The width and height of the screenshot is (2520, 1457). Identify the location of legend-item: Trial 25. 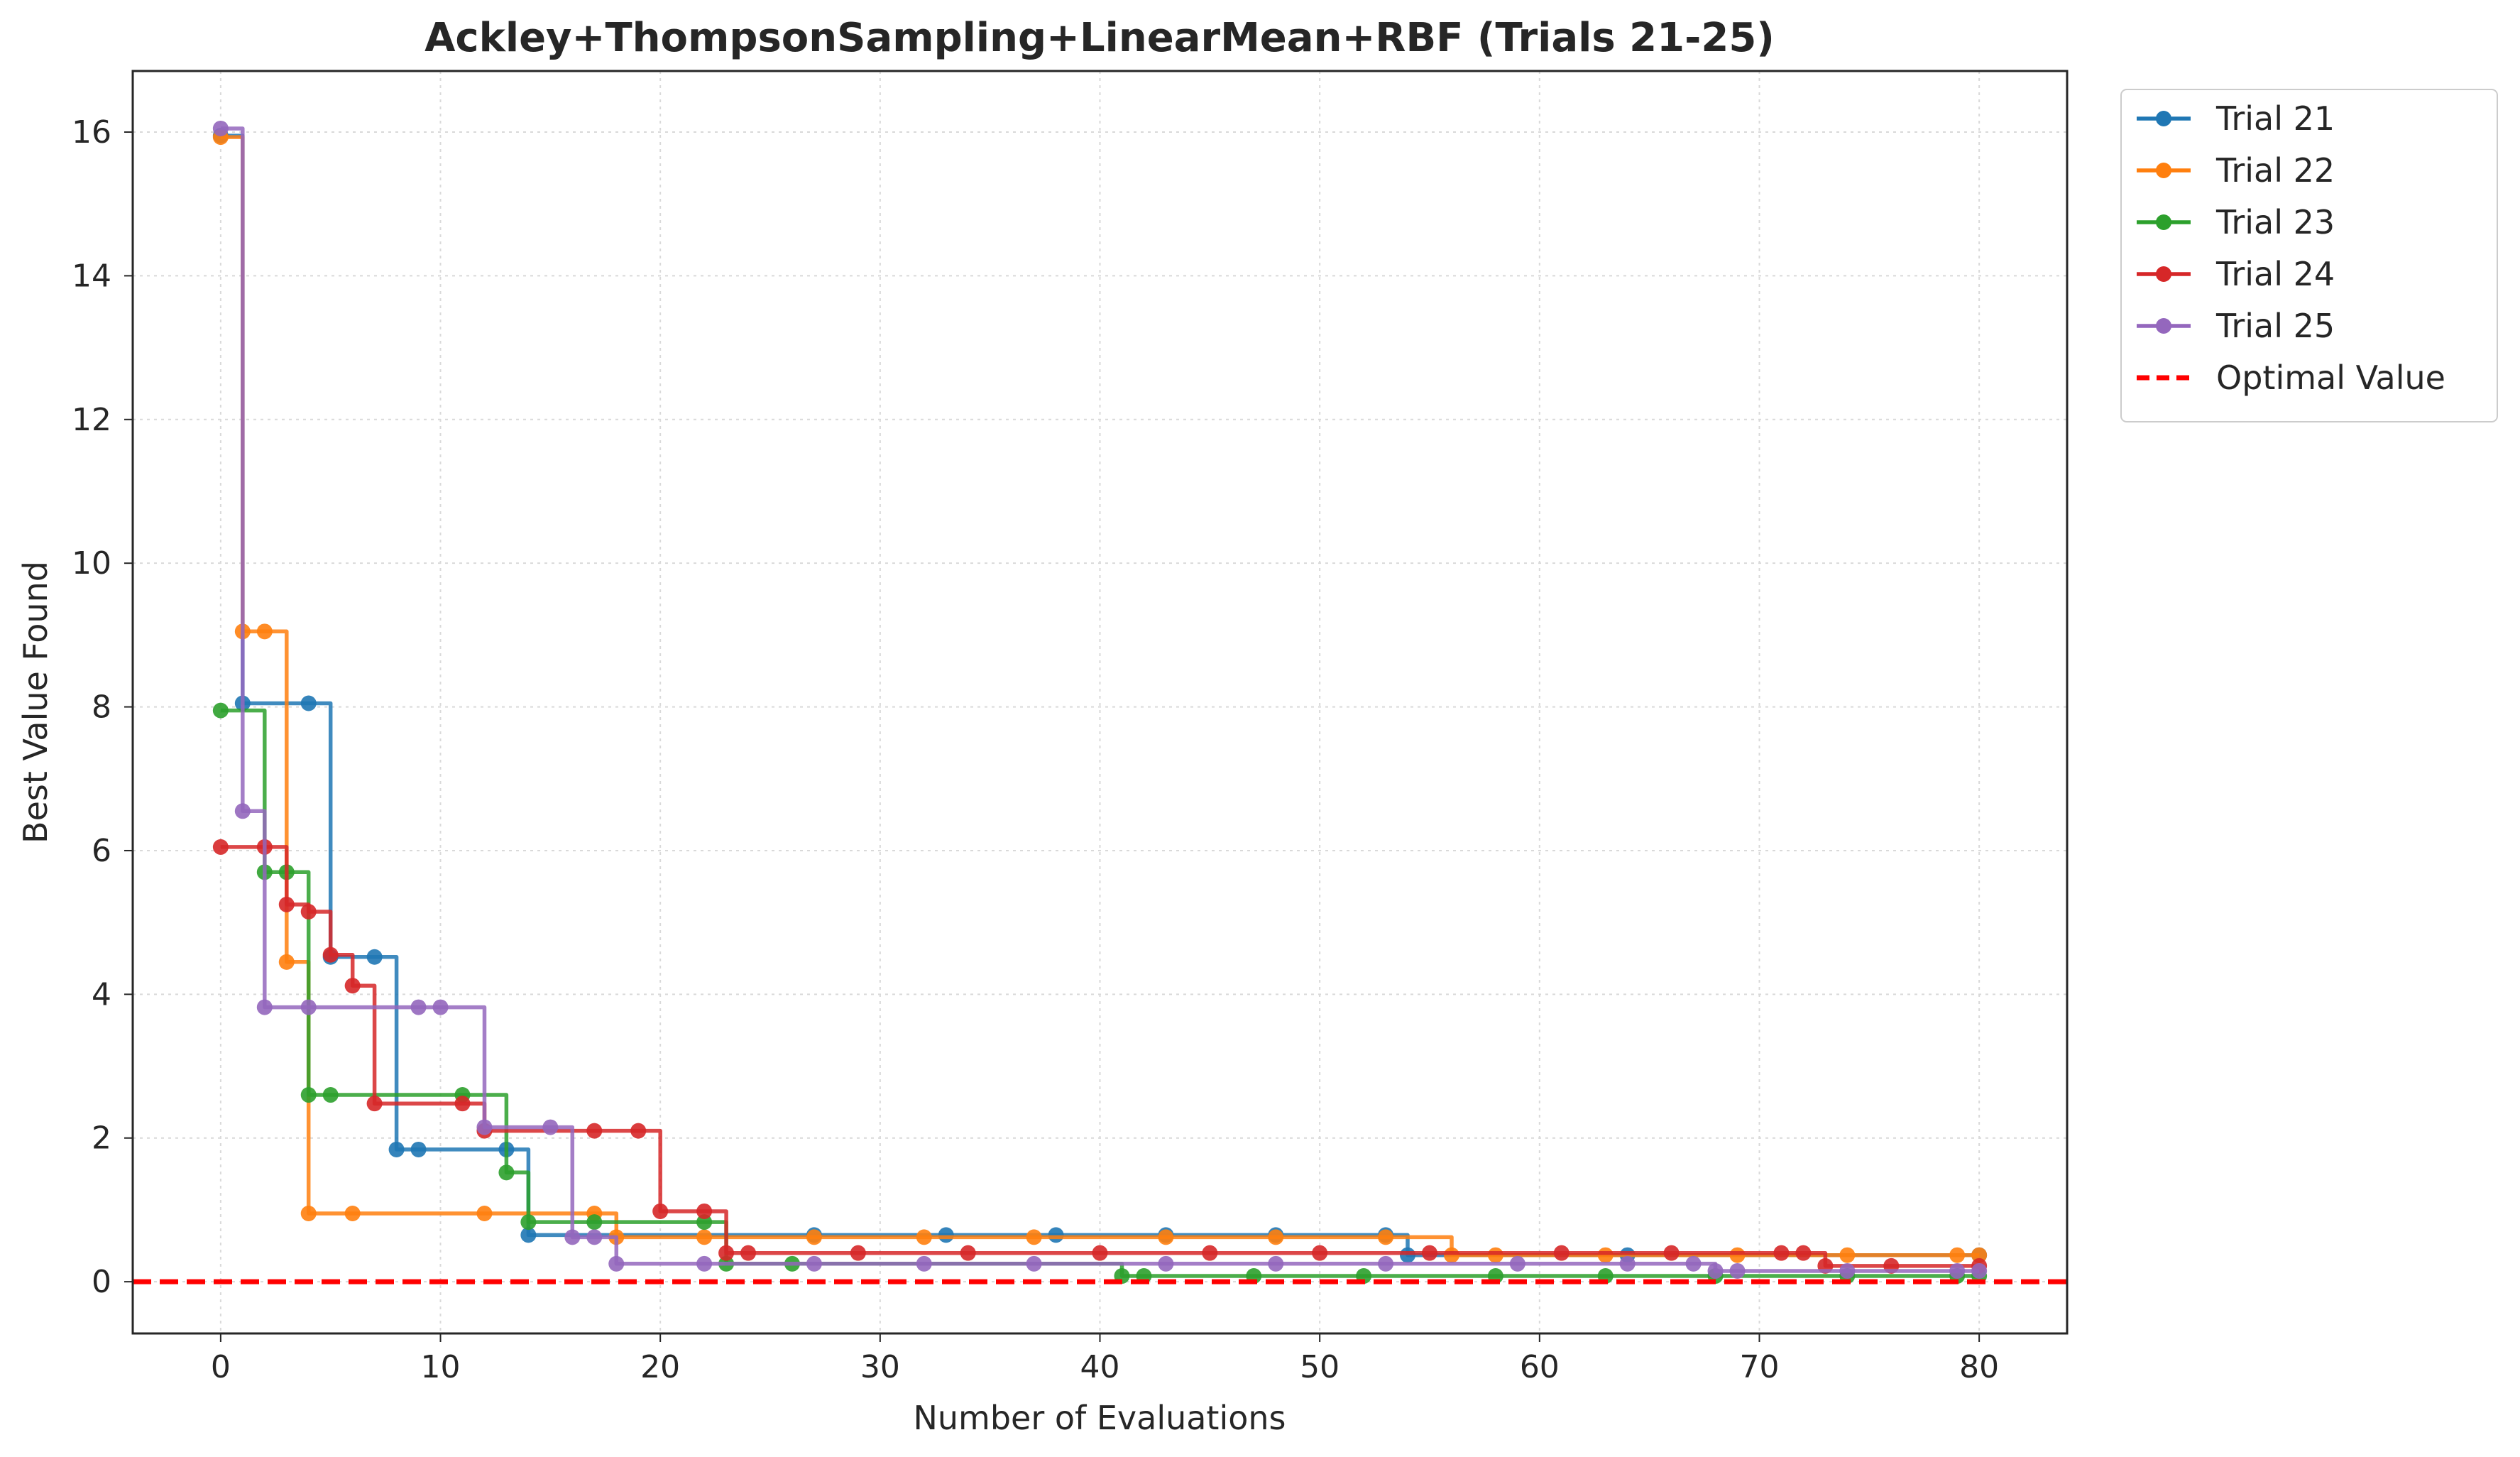
(2236, 326).